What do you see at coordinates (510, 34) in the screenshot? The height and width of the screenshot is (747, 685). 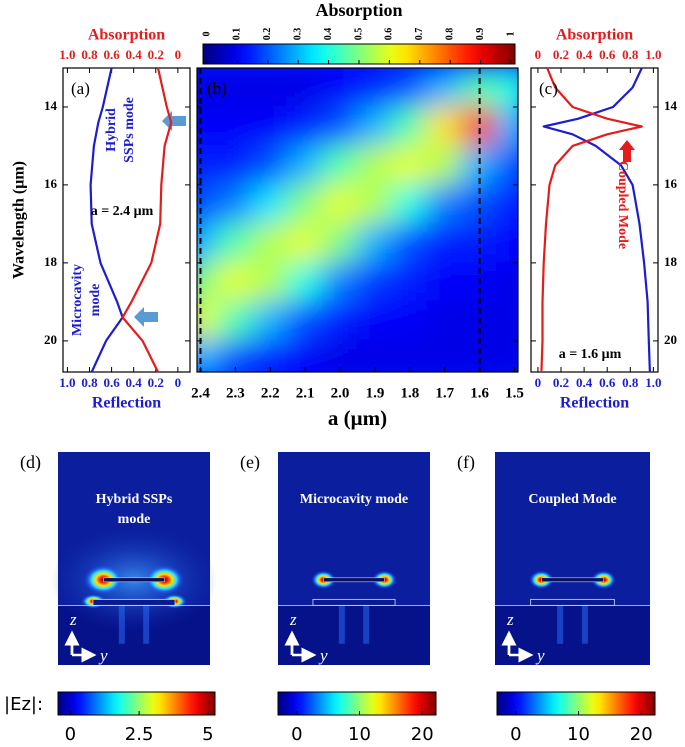 I see `colorbar-tick-label: 1` at bounding box center [510, 34].